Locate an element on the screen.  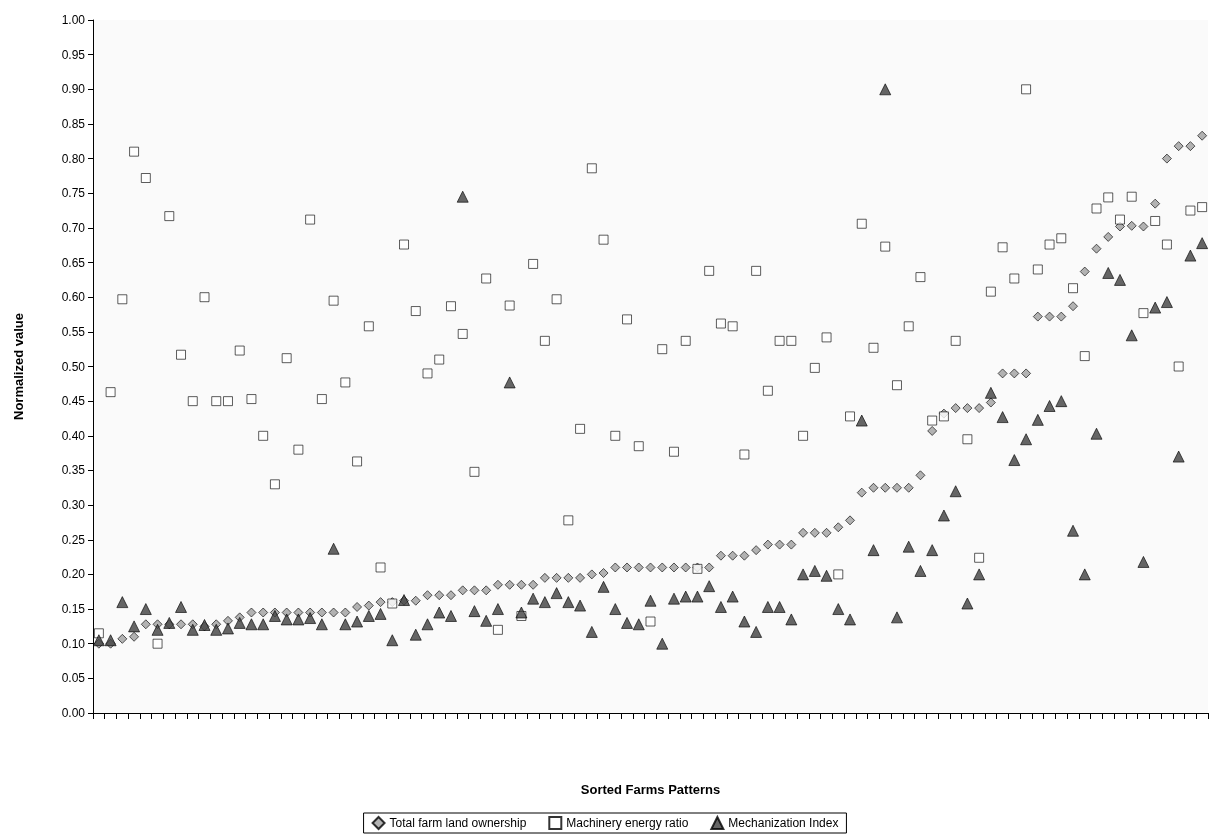
y-tick-label: 0.35 is located at coordinates (73, 470).